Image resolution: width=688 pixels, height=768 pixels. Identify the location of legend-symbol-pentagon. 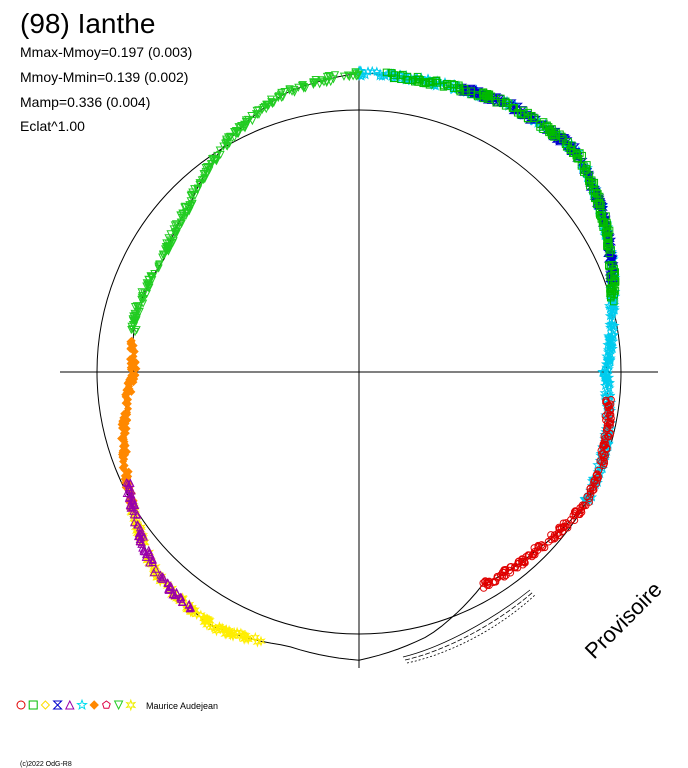
(106, 704).